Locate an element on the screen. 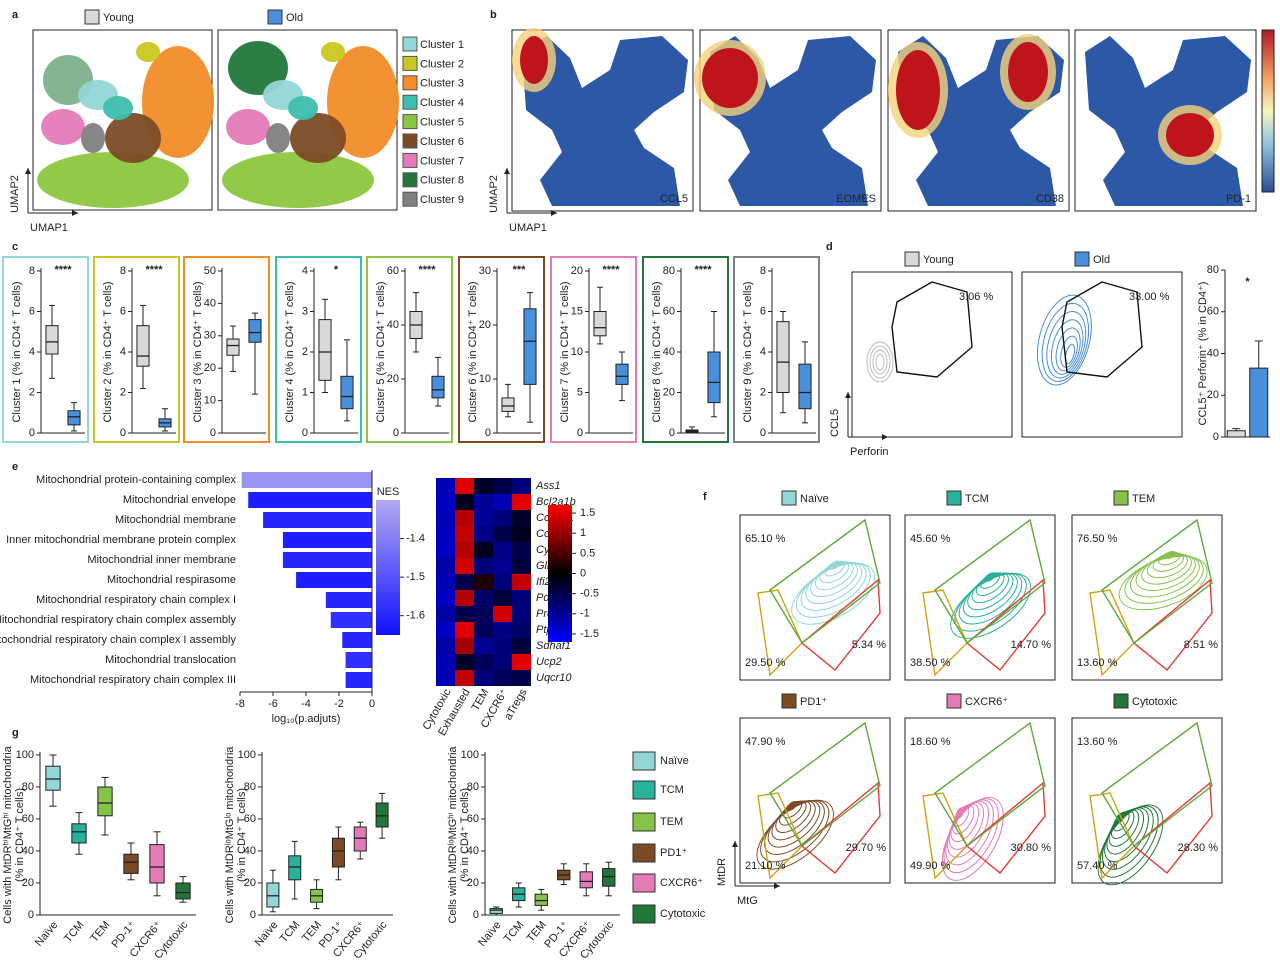 This screenshot has height=969, width=1280. x-tick-label: -6 is located at coordinates (273, 704).